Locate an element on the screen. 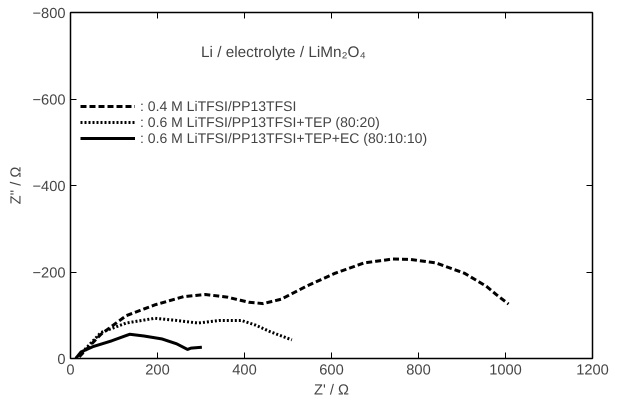 Image resolution: width=617 pixels, height=408 pixels. x-tick-label: 1000 is located at coordinates (505, 370).